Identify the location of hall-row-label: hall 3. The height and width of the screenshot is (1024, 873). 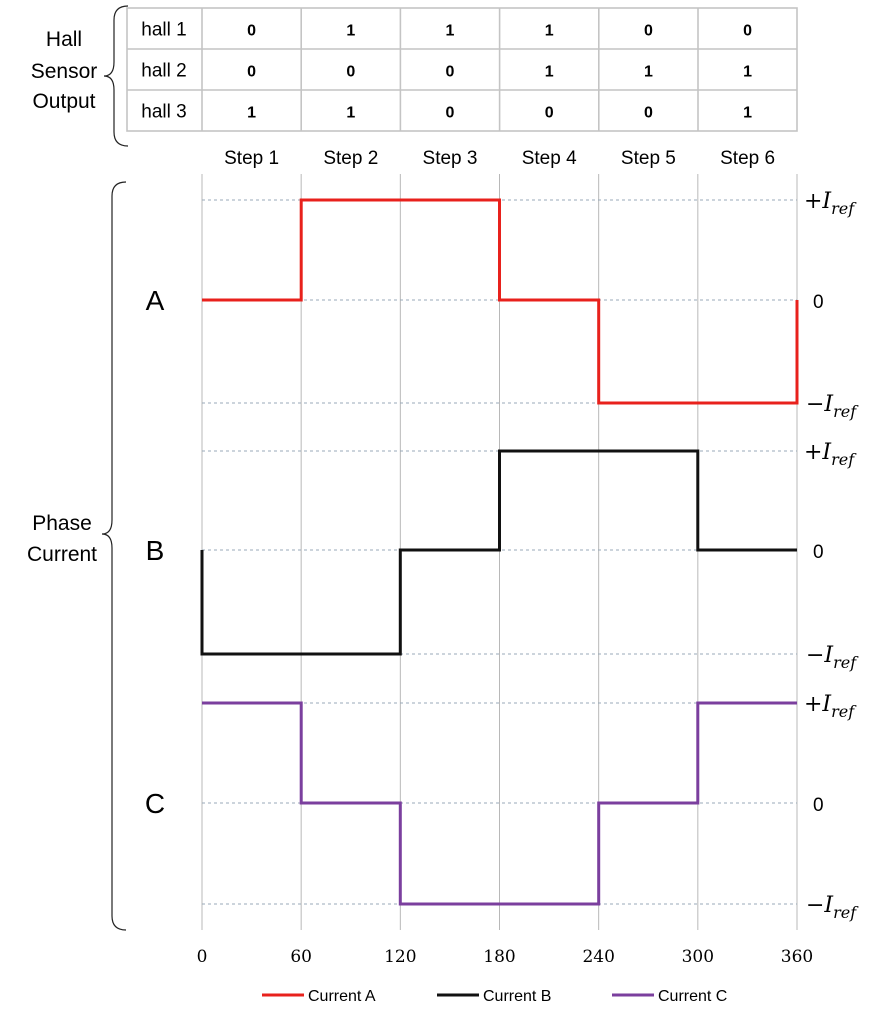
(163, 112).